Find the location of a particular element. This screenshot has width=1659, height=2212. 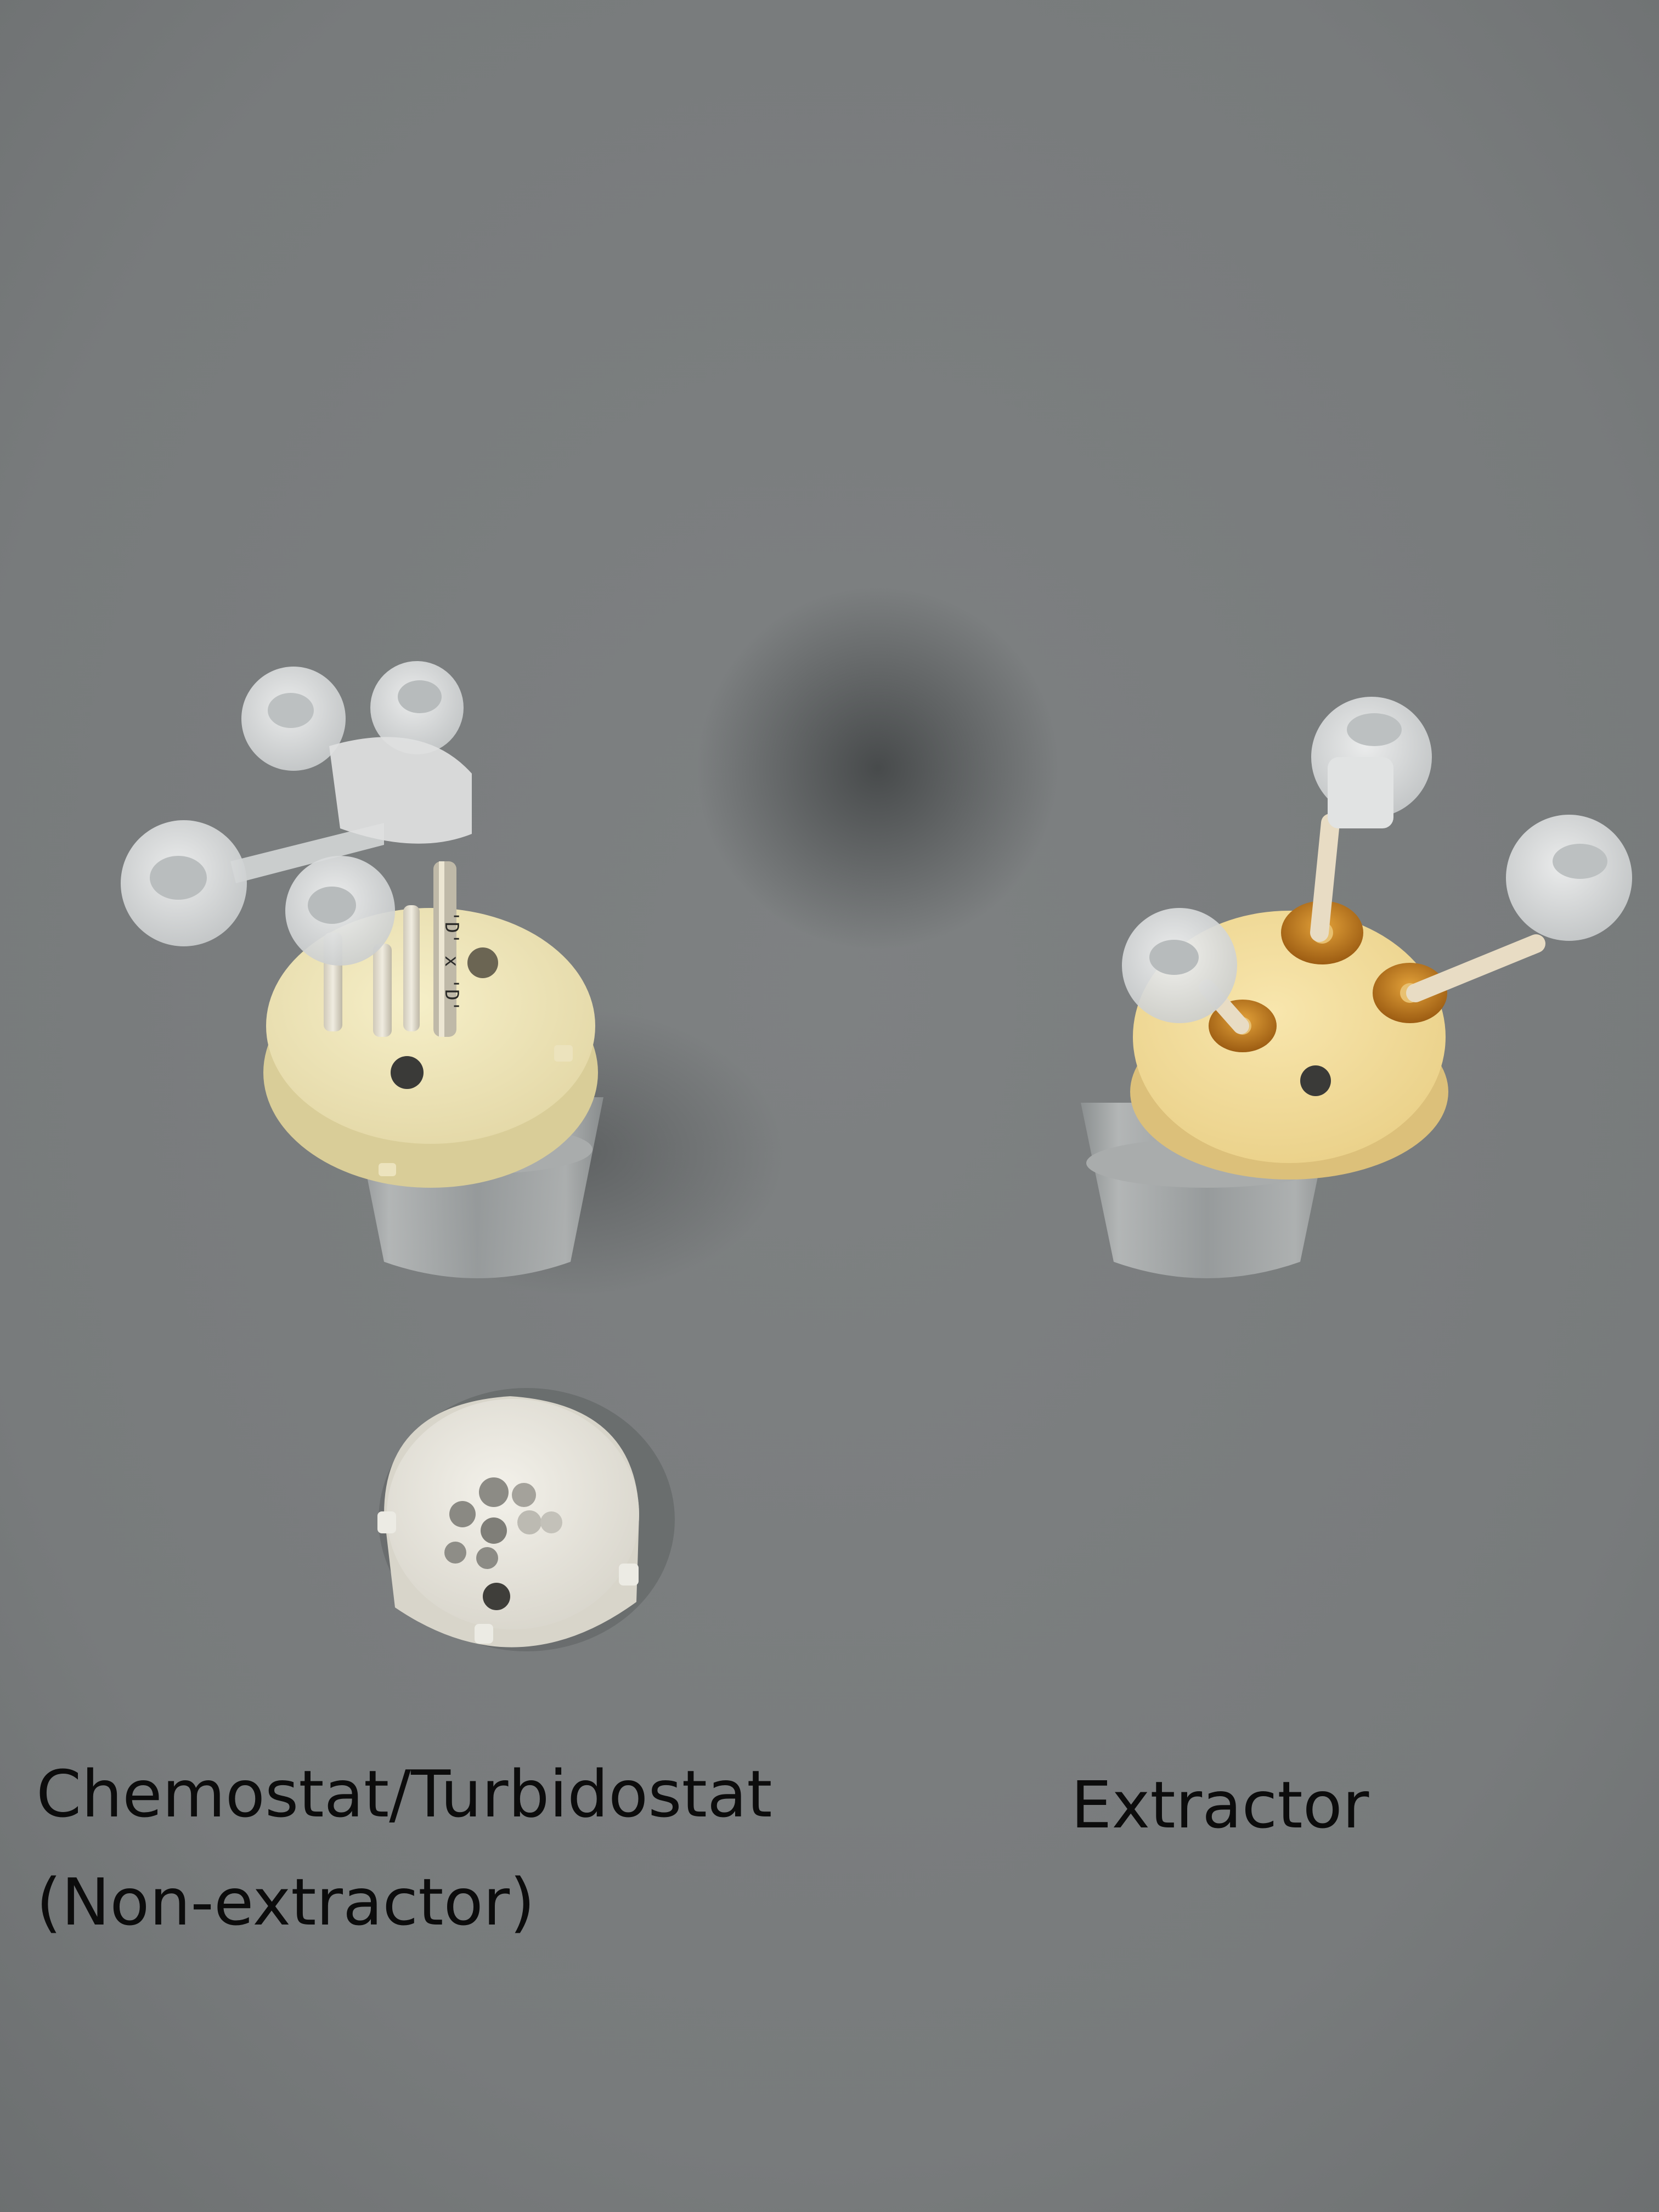

left-luer-4-bore is located at coordinates (332, 905).